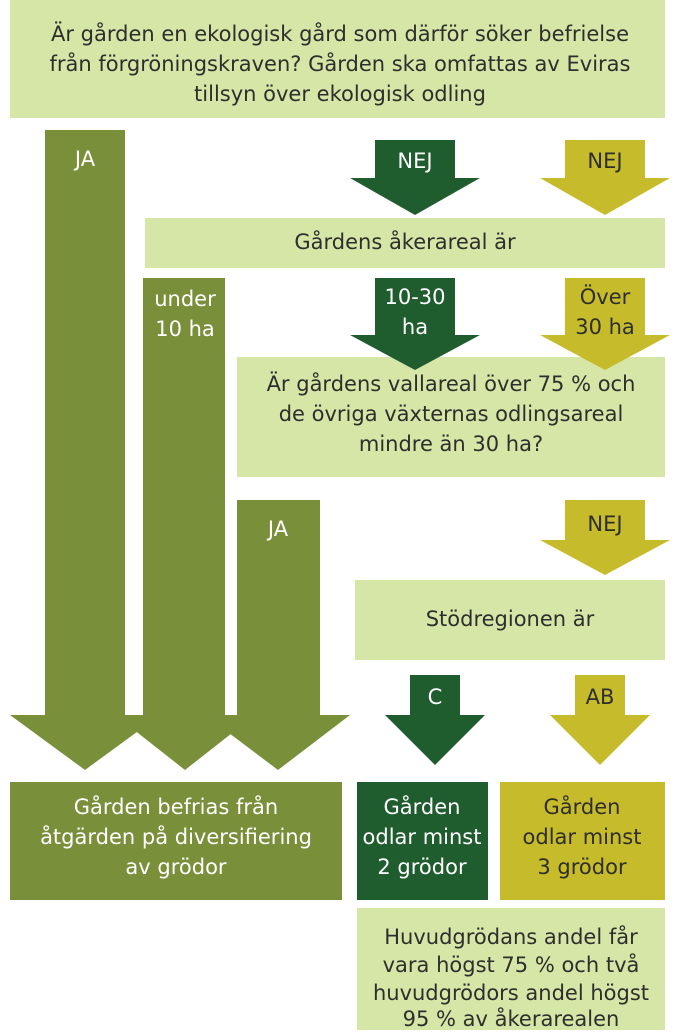 The height and width of the screenshot is (1032, 675). What do you see at coordinates (511, 993) in the screenshot?
I see `box-text: huvudgrödors andel högst` at bounding box center [511, 993].